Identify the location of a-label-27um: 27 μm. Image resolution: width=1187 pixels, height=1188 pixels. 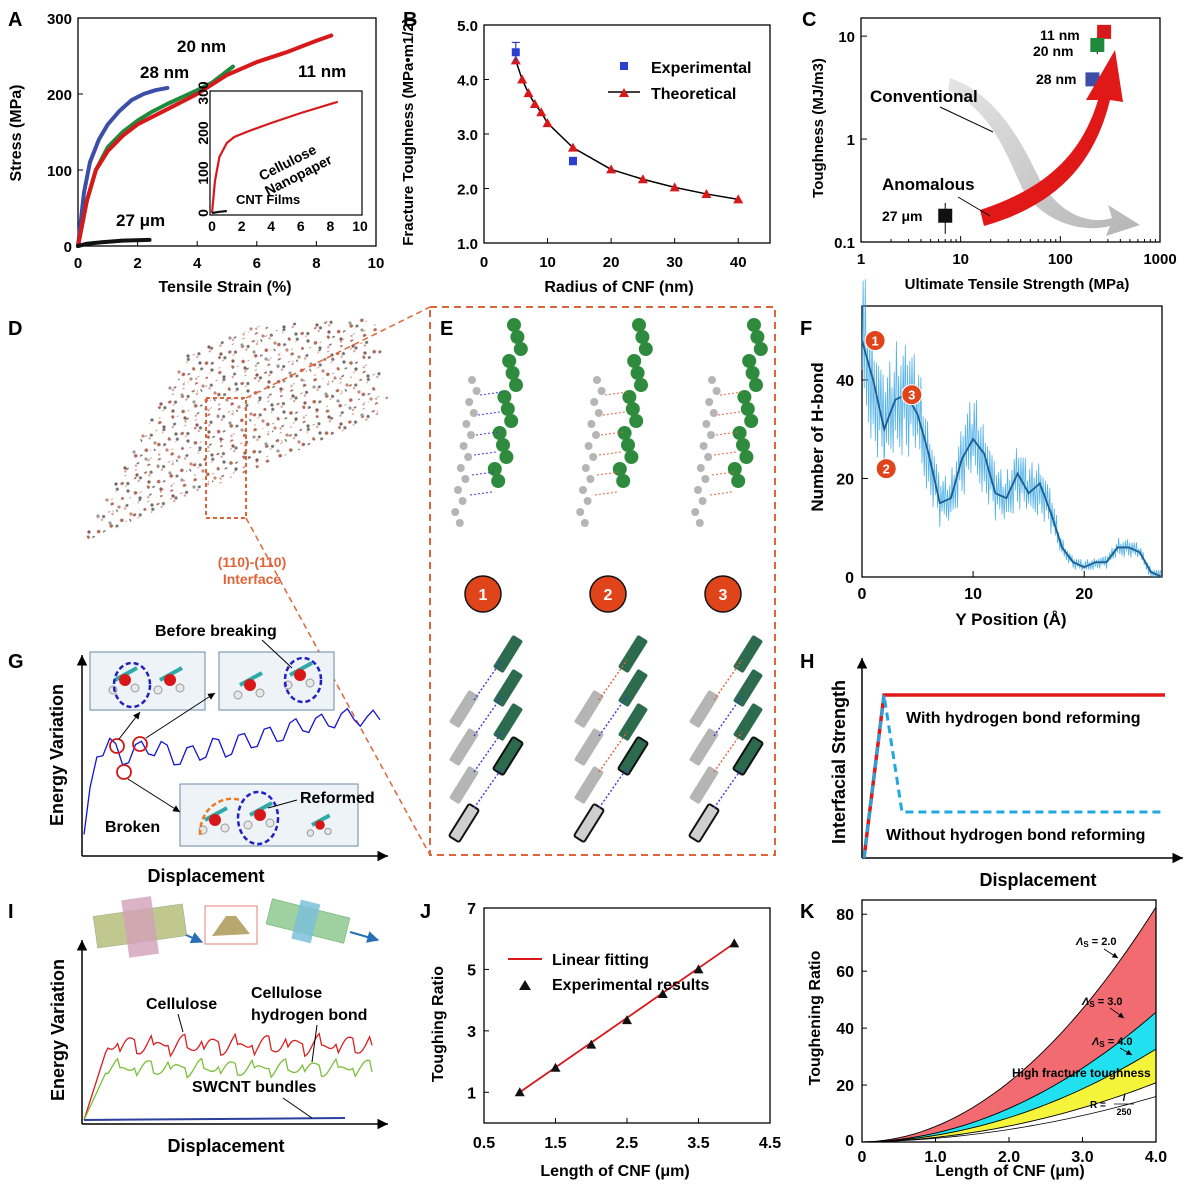
(140, 220).